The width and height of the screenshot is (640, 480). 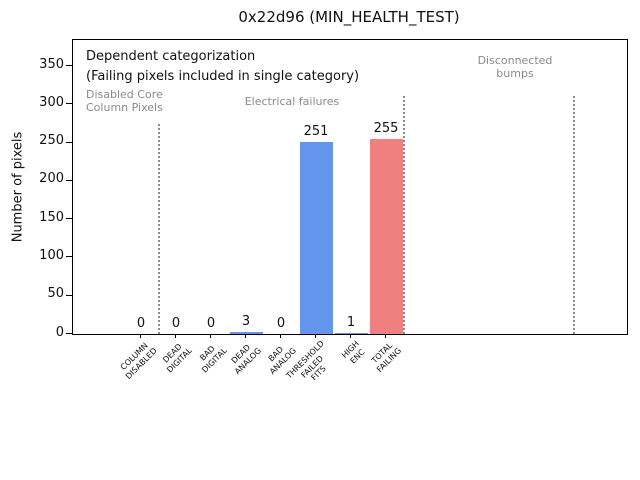 I want to click on bar-high-enc, so click(x=351, y=333).